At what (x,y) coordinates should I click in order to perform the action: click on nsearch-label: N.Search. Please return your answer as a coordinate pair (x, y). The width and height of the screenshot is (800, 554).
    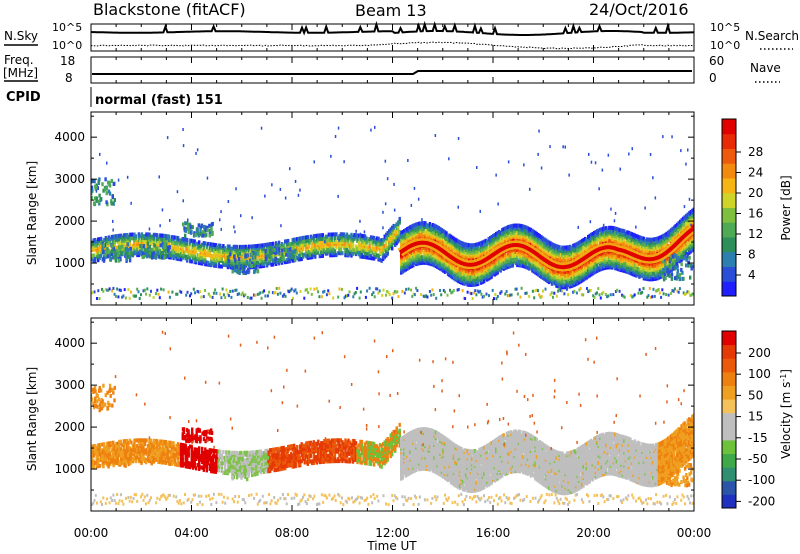
    Looking at the image, I should click on (772, 36).